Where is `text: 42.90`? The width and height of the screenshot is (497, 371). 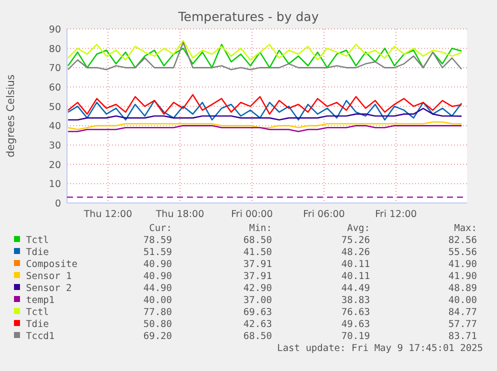 text: 42.90 is located at coordinates (257, 288).